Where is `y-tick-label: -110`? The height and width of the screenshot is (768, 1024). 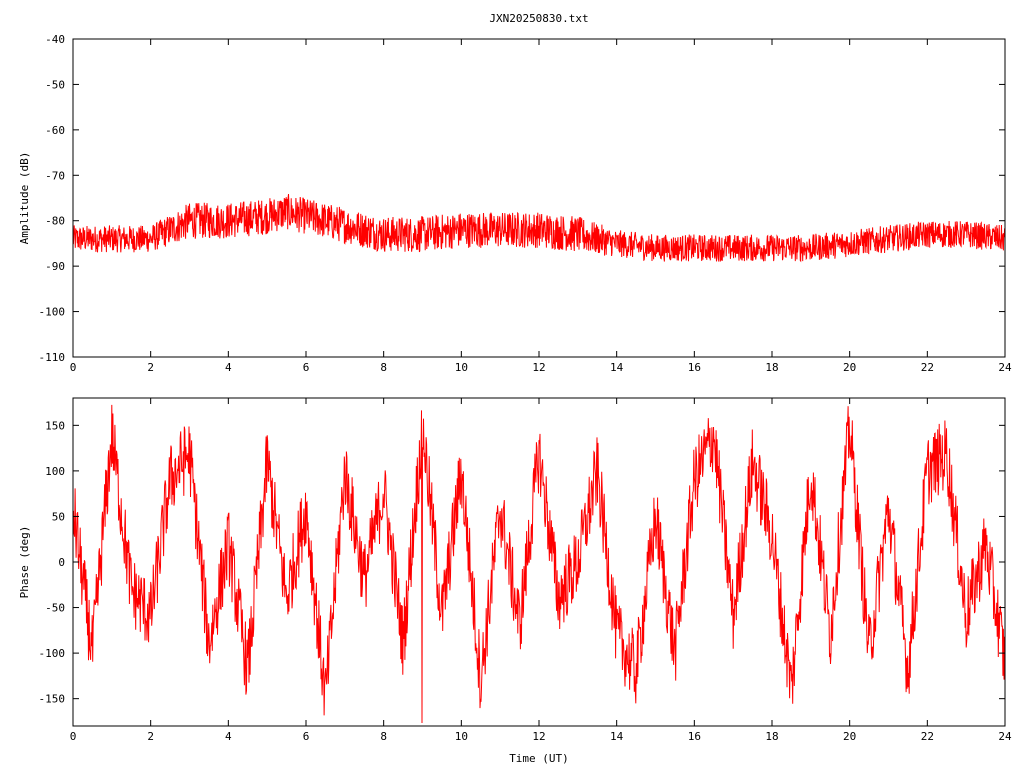
y-tick-label: -110 is located at coordinates (52, 357).